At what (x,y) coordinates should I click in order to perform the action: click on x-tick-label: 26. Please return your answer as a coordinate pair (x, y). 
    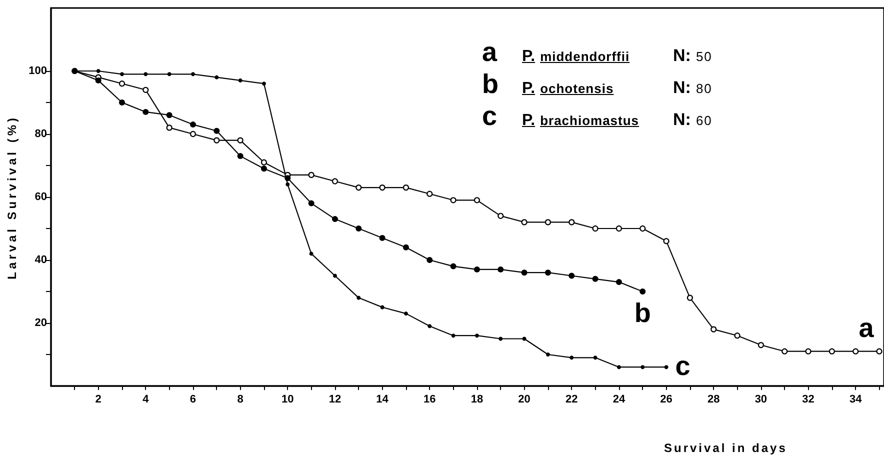
    Looking at the image, I should click on (666, 400).